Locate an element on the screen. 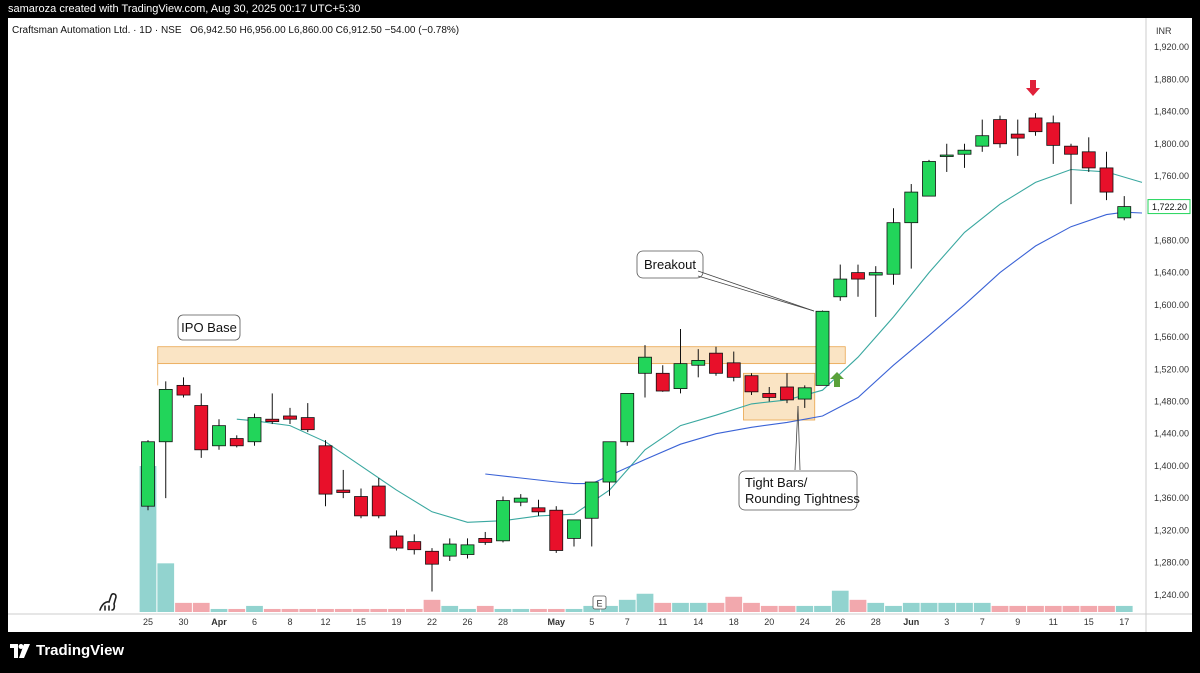  price-tick-label: 1,680.00 is located at coordinates (1171, 240).